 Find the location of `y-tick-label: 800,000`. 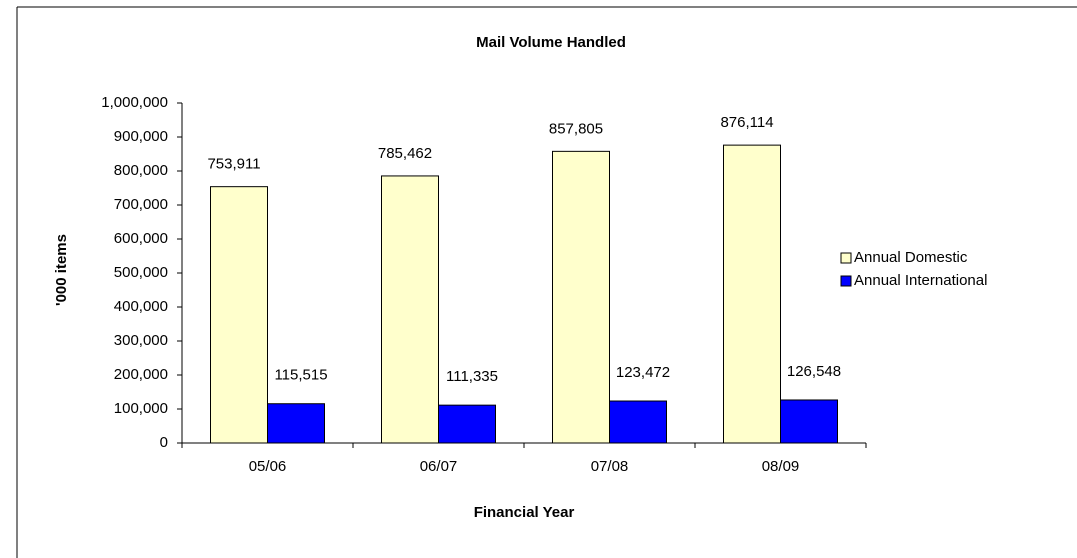

y-tick-label: 800,000 is located at coordinates (141, 170).